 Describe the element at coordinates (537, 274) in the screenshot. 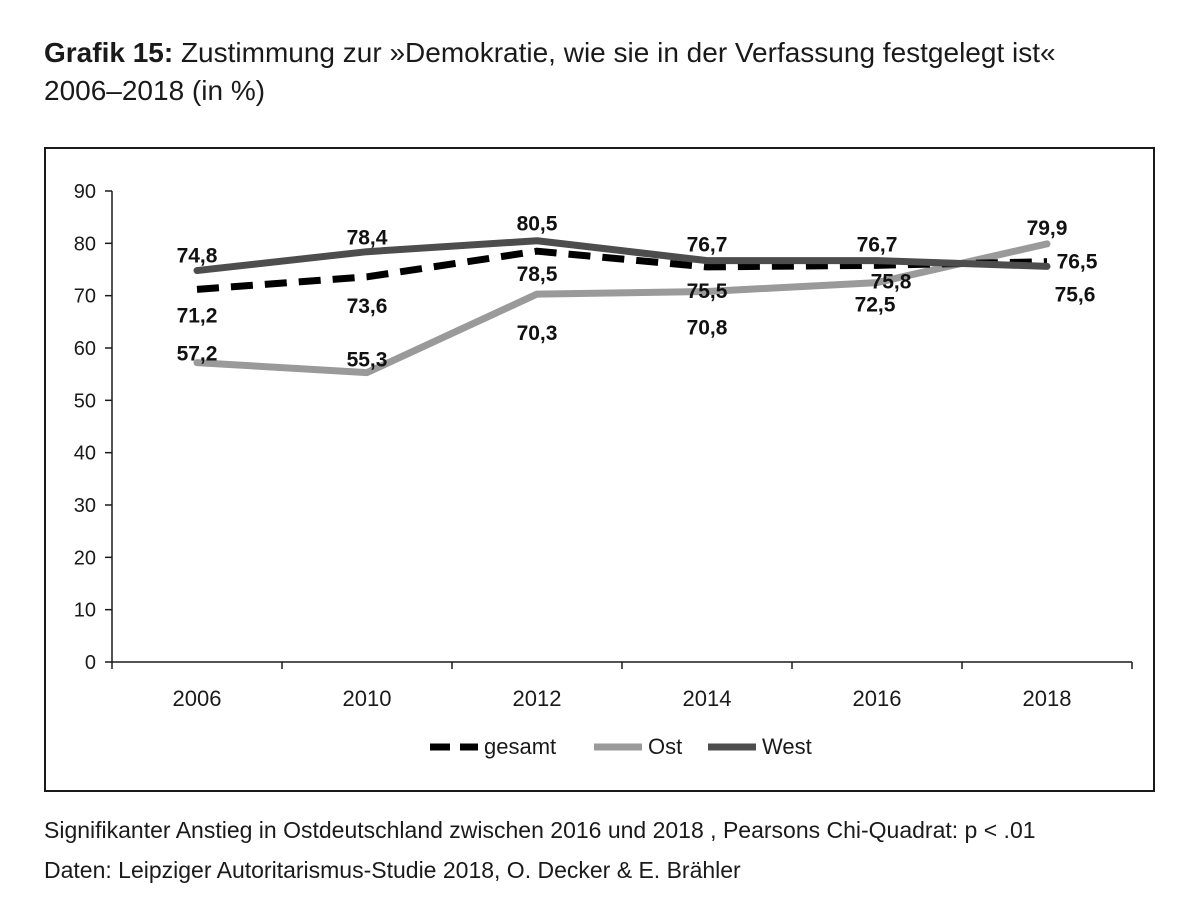

I see `data-label-gesamt-2012: 78,5` at that location.